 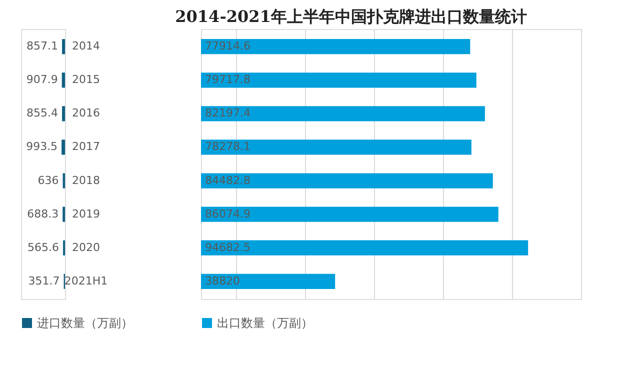 I want to click on y-tick-label: 2017, so click(x=86, y=147).